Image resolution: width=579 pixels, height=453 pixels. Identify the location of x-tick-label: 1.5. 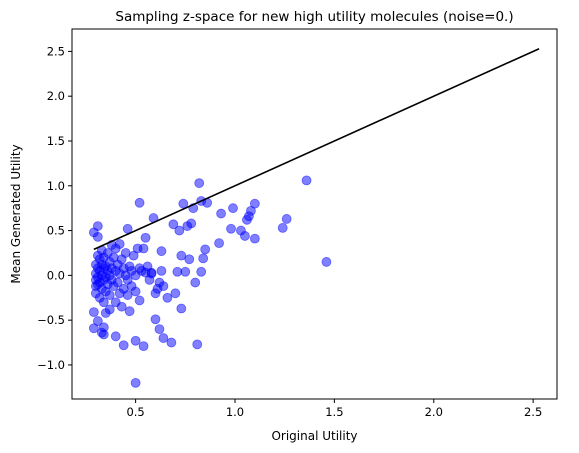
(334, 412).